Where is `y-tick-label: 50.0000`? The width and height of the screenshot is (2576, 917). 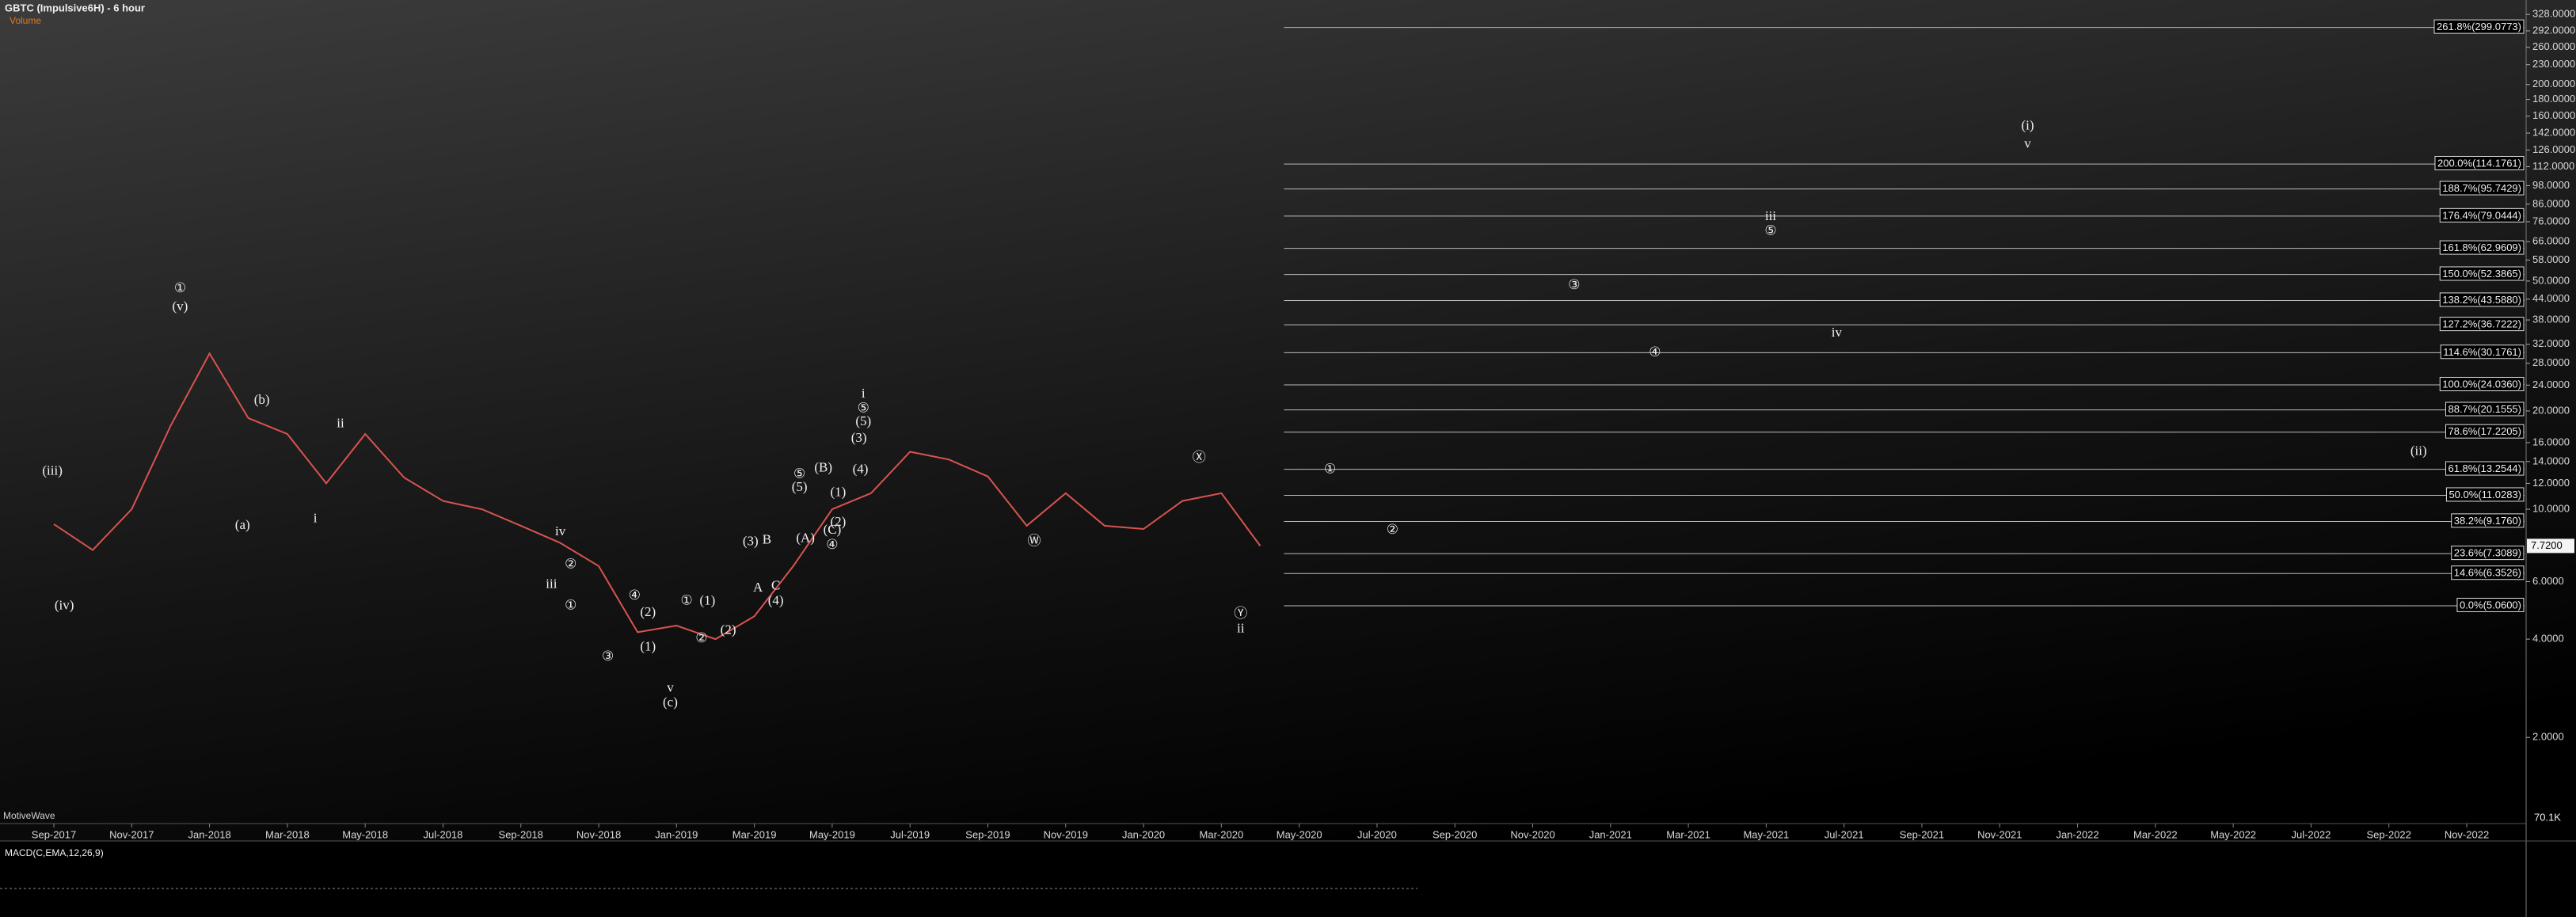
y-tick-label: 50.0000 is located at coordinates (2551, 280).